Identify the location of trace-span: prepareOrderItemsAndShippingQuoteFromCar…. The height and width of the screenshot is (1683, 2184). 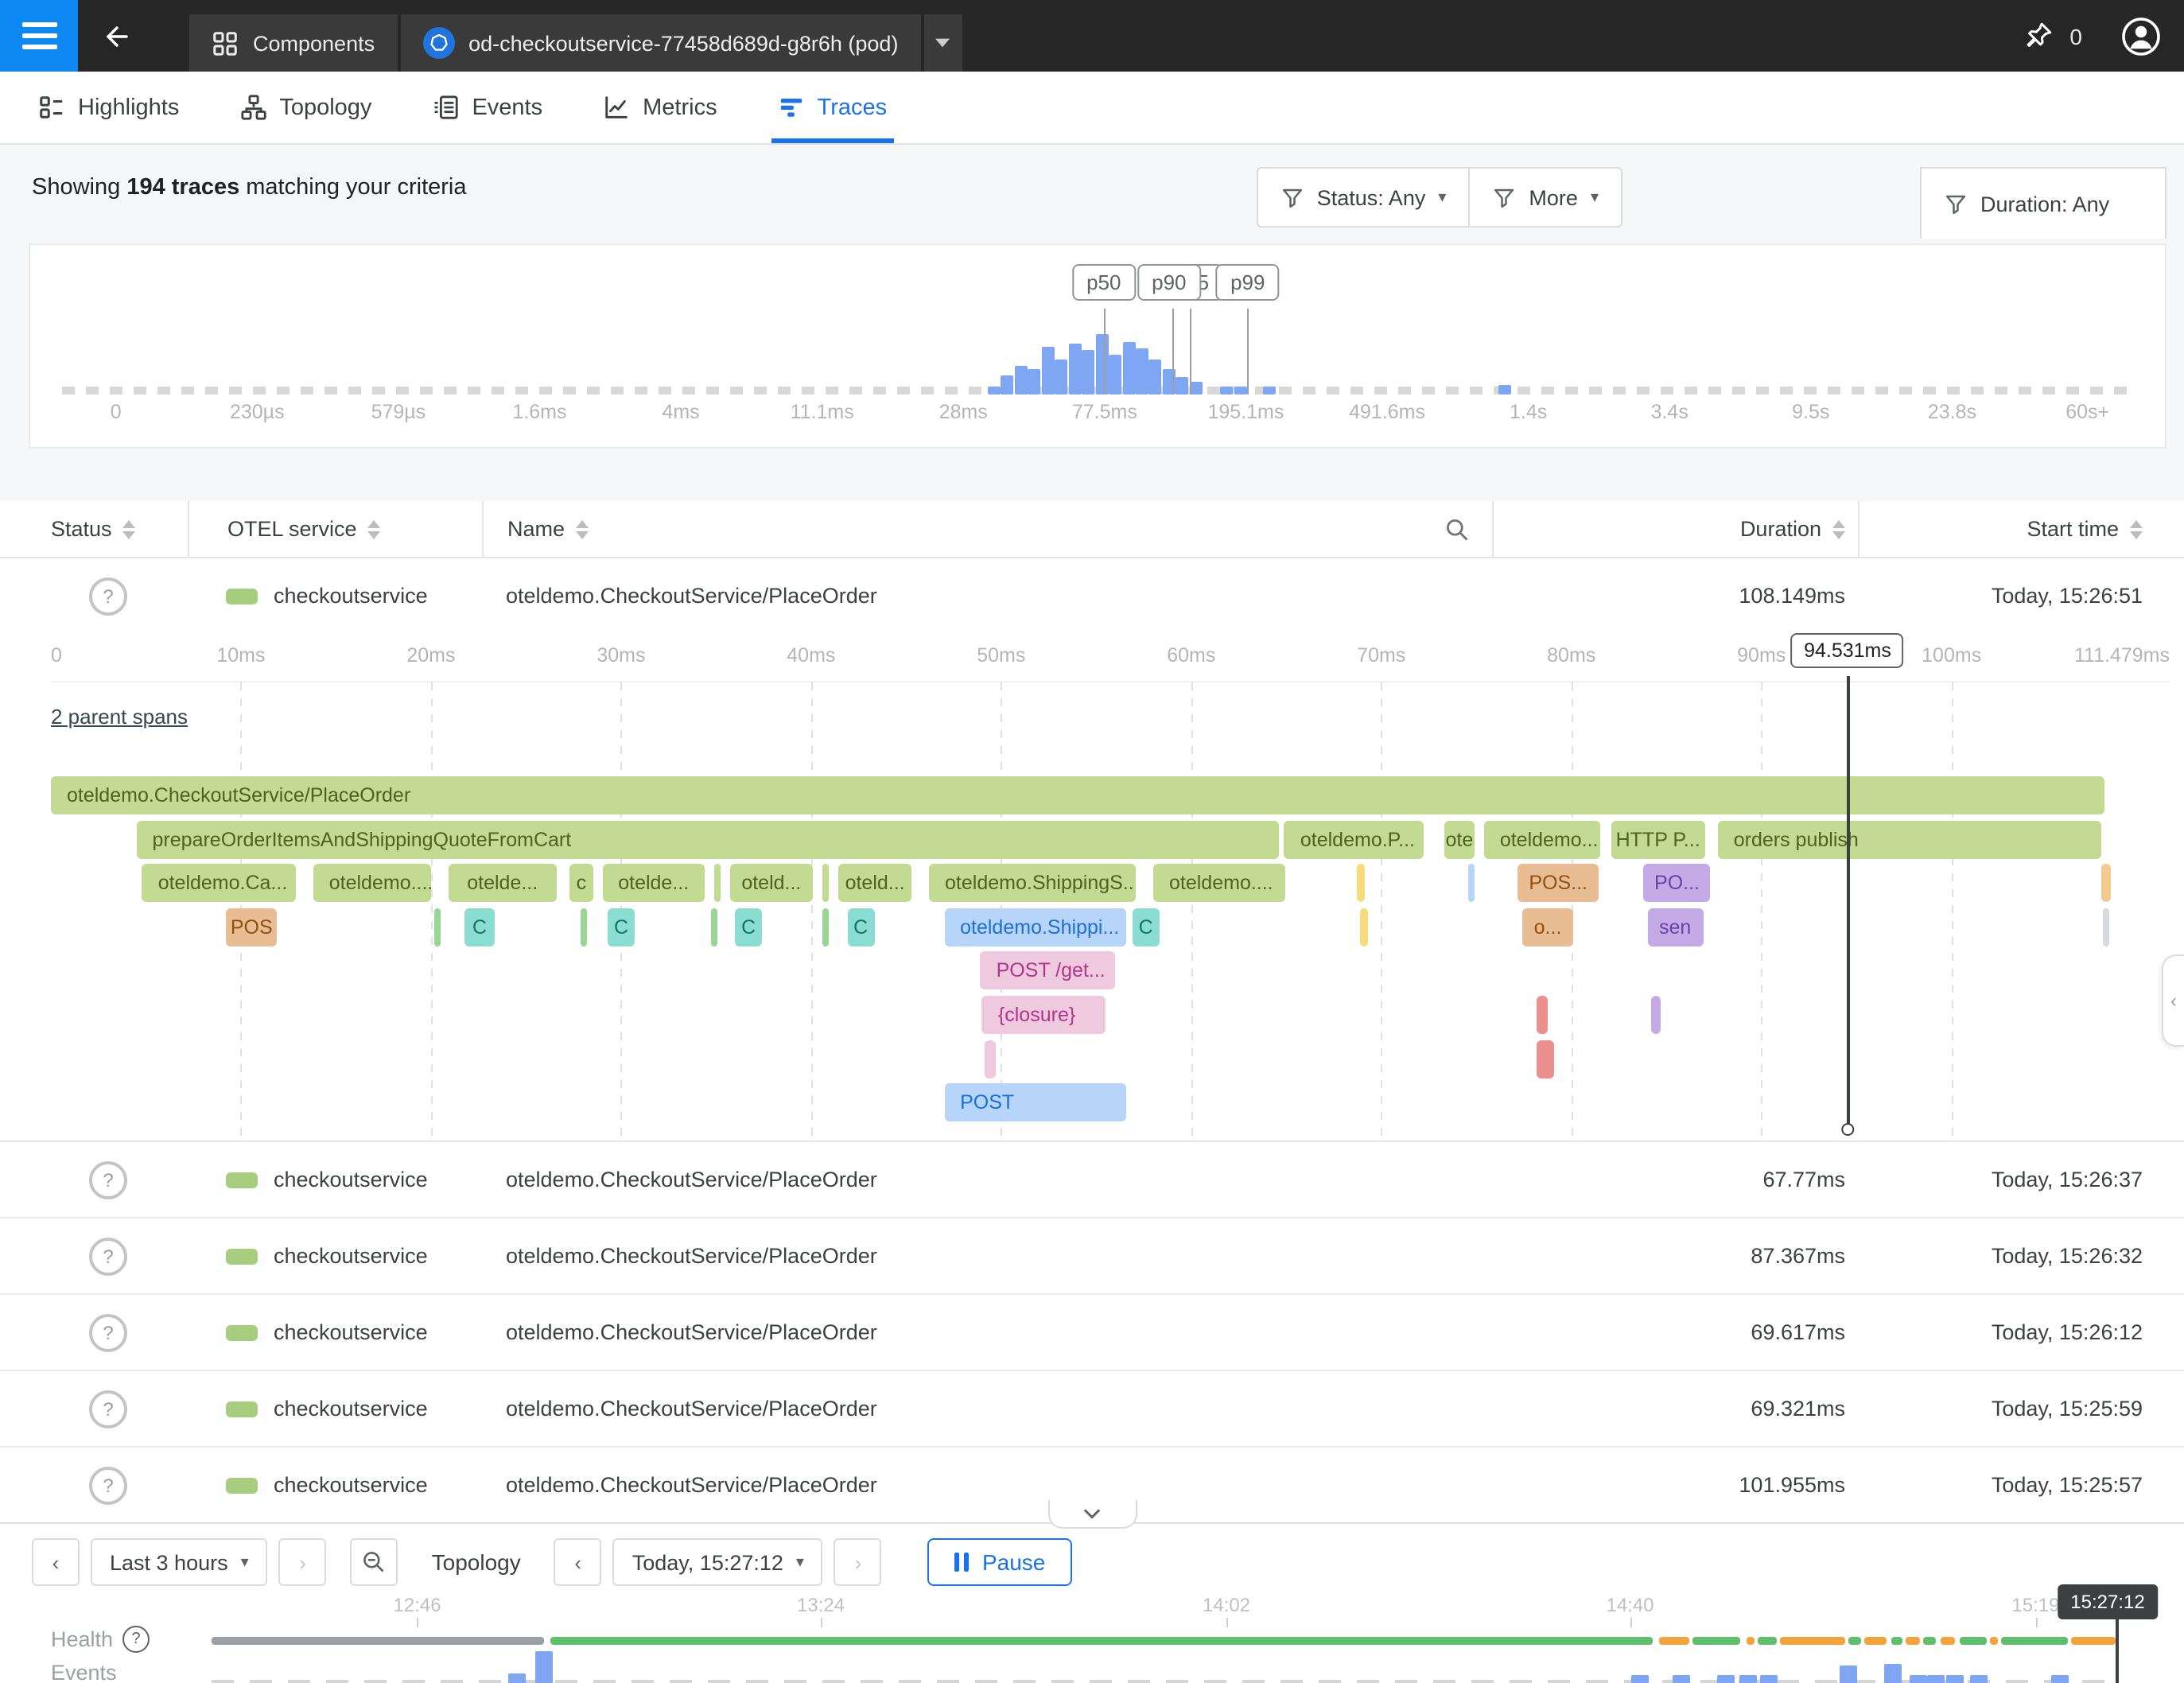
(708, 839).